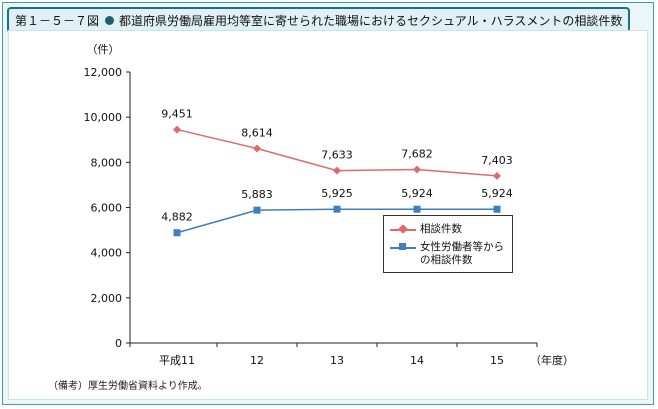 This screenshot has height=409, width=658. I want to click on data-label: 8,614, so click(257, 132).